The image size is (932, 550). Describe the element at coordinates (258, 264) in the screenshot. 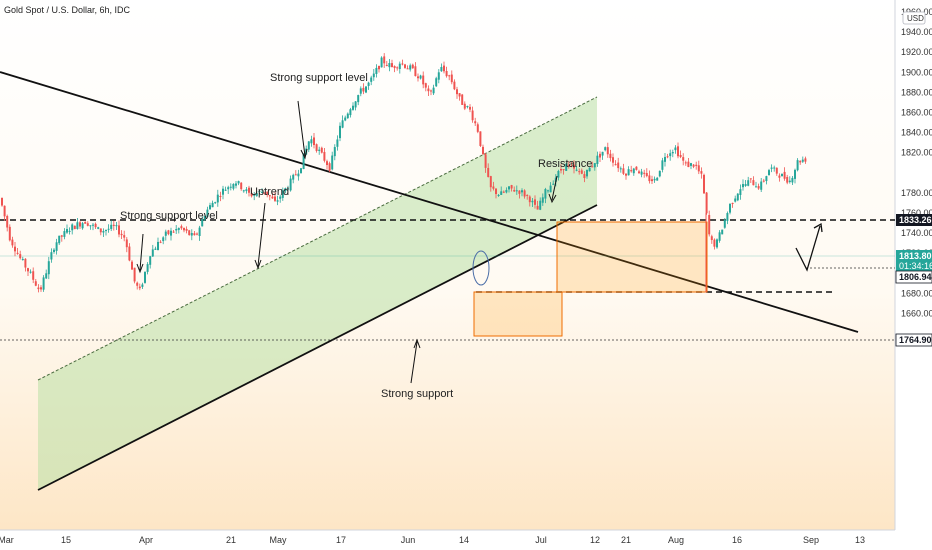

I see `arrow-head-uptrend` at that location.